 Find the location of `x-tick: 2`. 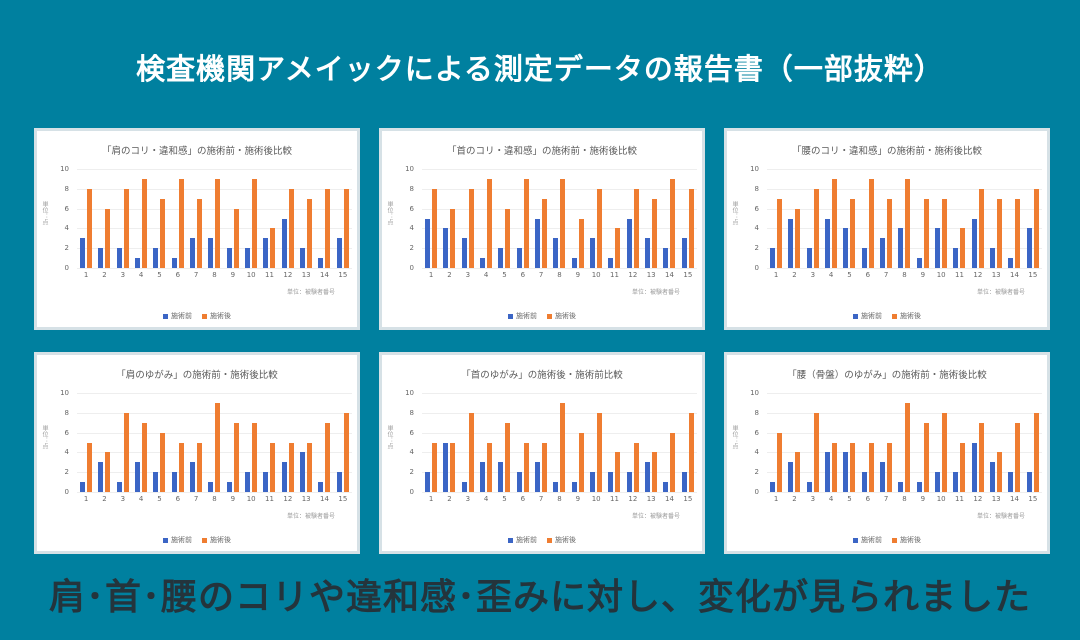

x-tick: 2 is located at coordinates (449, 275).